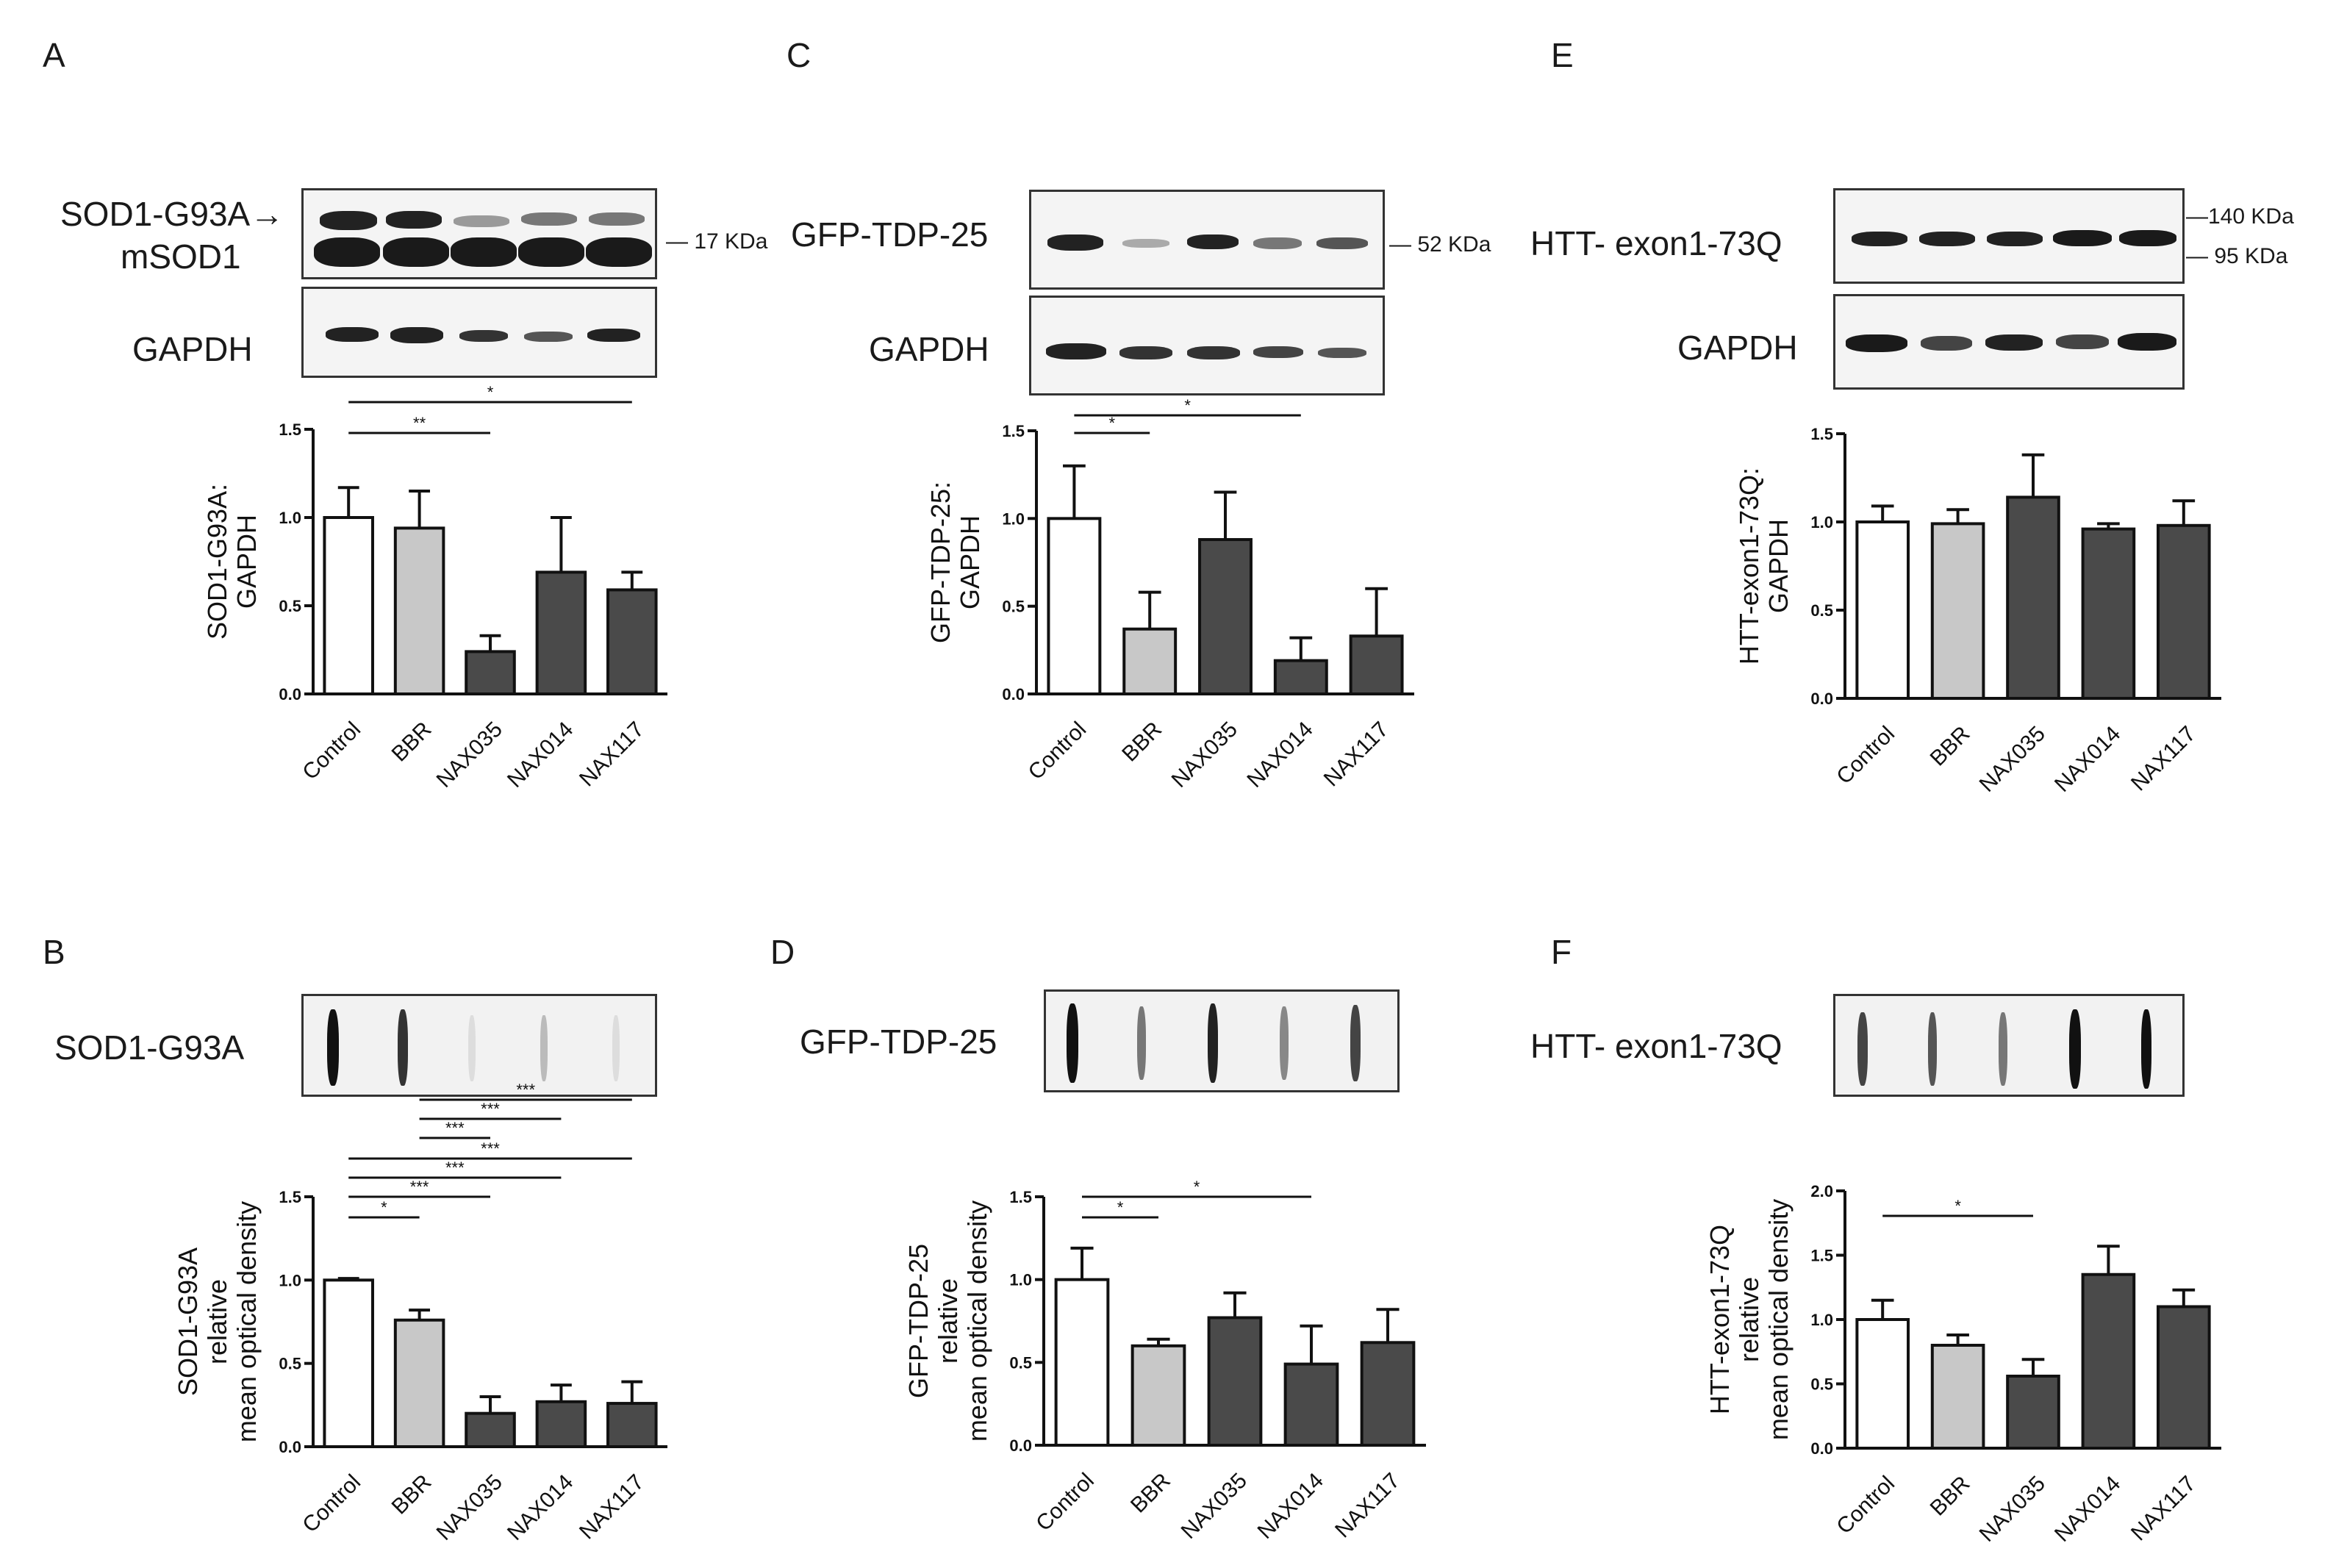 This screenshot has width=2347, height=1568. What do you see at coordinates (717, 241) in the screenshot?
I see `marker-17kda: — 17 KDa` at bounding box center [717, 241].